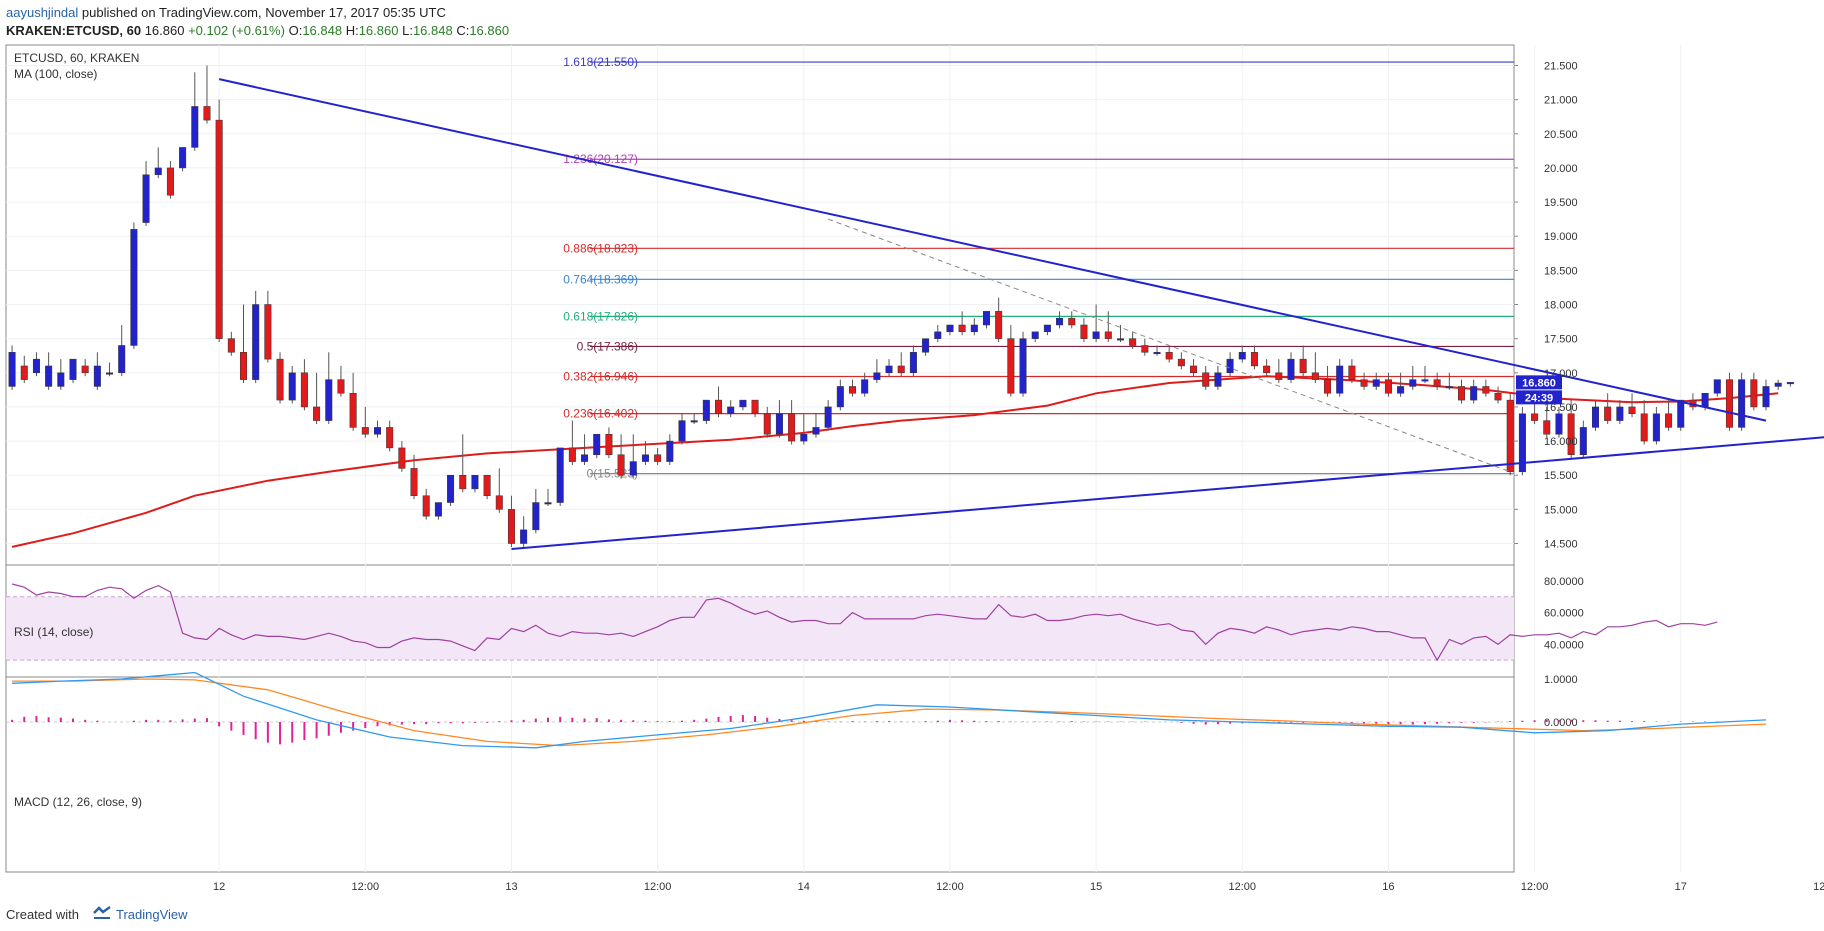 The height and width of the screenshot is (931, 1824). Describe the element at coordinates (152, 914) in the screenshot. I see `tradingview-brand: TradingView` at that location.